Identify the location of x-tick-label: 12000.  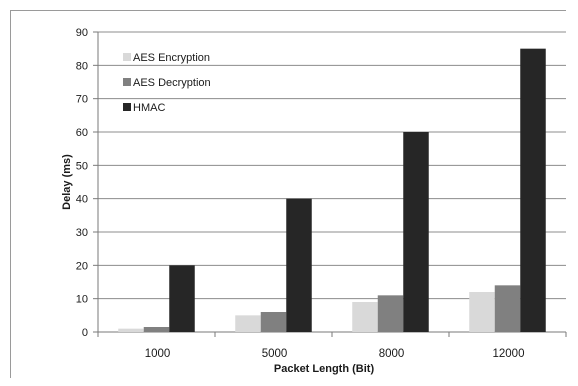
(509, 354).